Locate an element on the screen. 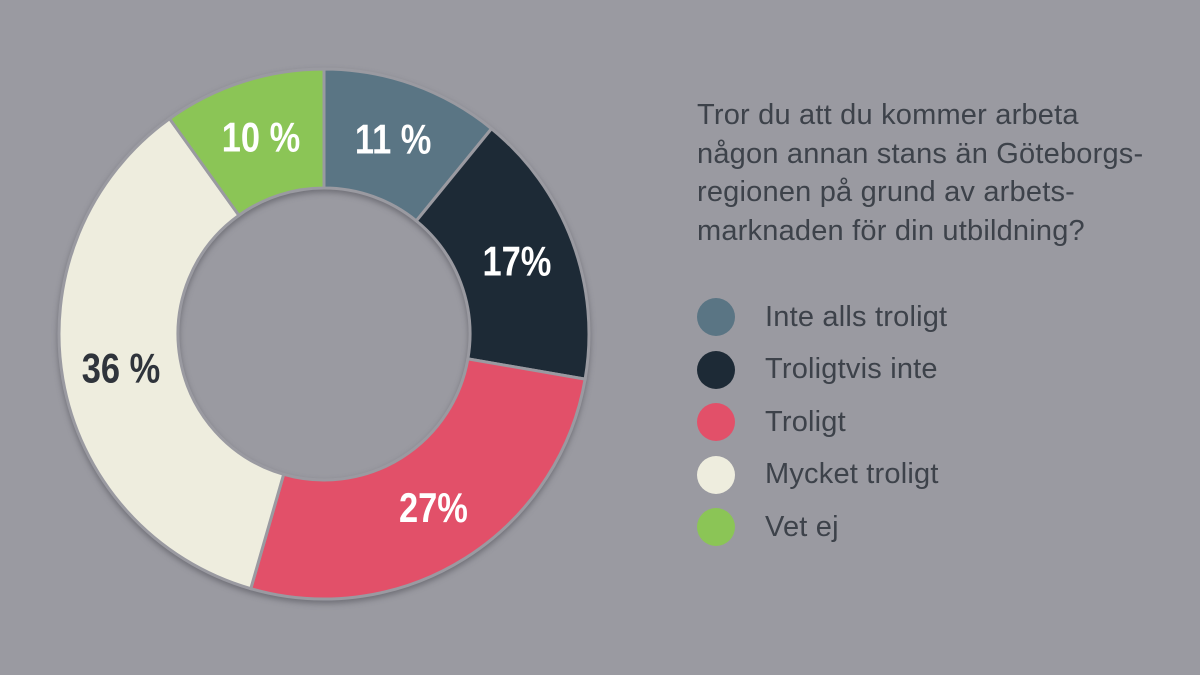 The image size is (1200, 675). legend-item: Troligt is located at coordinates (932, 422).